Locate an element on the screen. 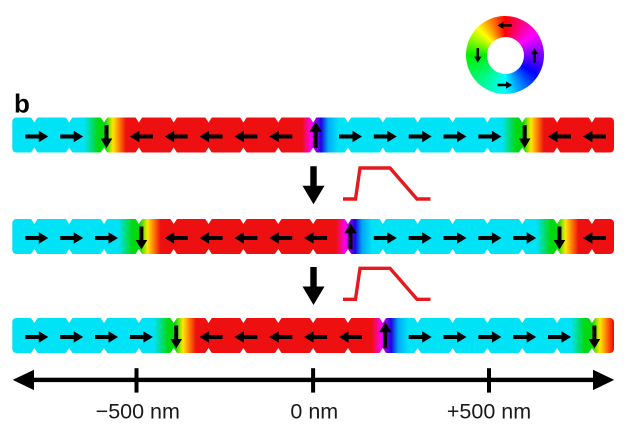 The height and width of the screenshot is (439, 628). svg-text: +500 nm is located at coordinates (489, 411).